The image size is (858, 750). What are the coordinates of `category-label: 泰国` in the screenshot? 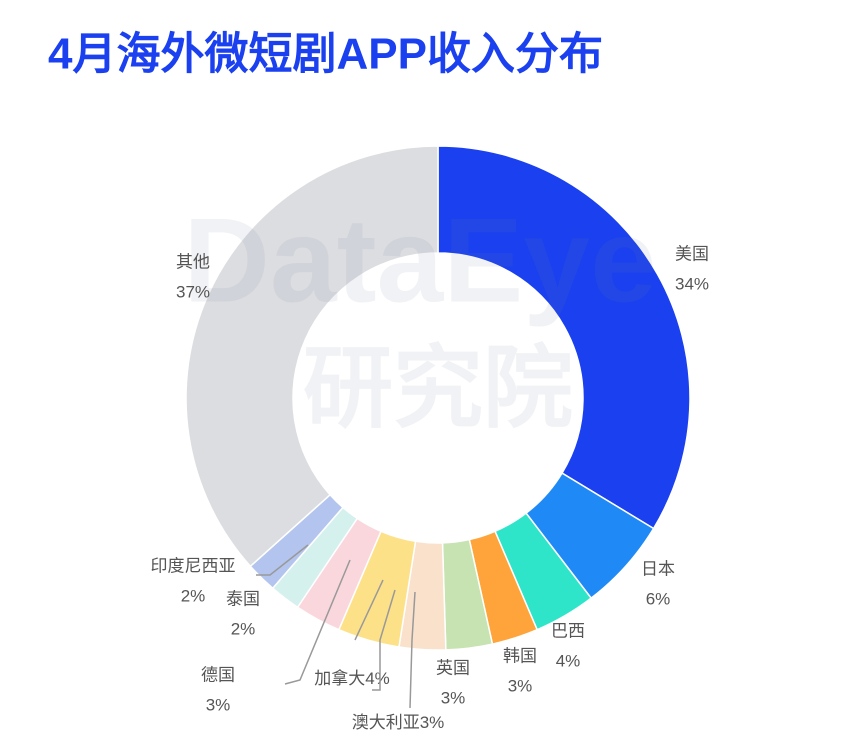 It's located at (243, 598).